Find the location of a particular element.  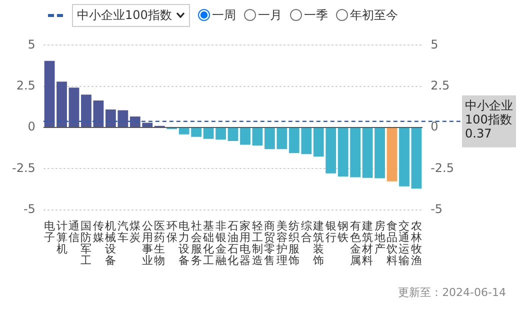

legend-title: 中小企业100指数 is located at coordinates (124, 15).